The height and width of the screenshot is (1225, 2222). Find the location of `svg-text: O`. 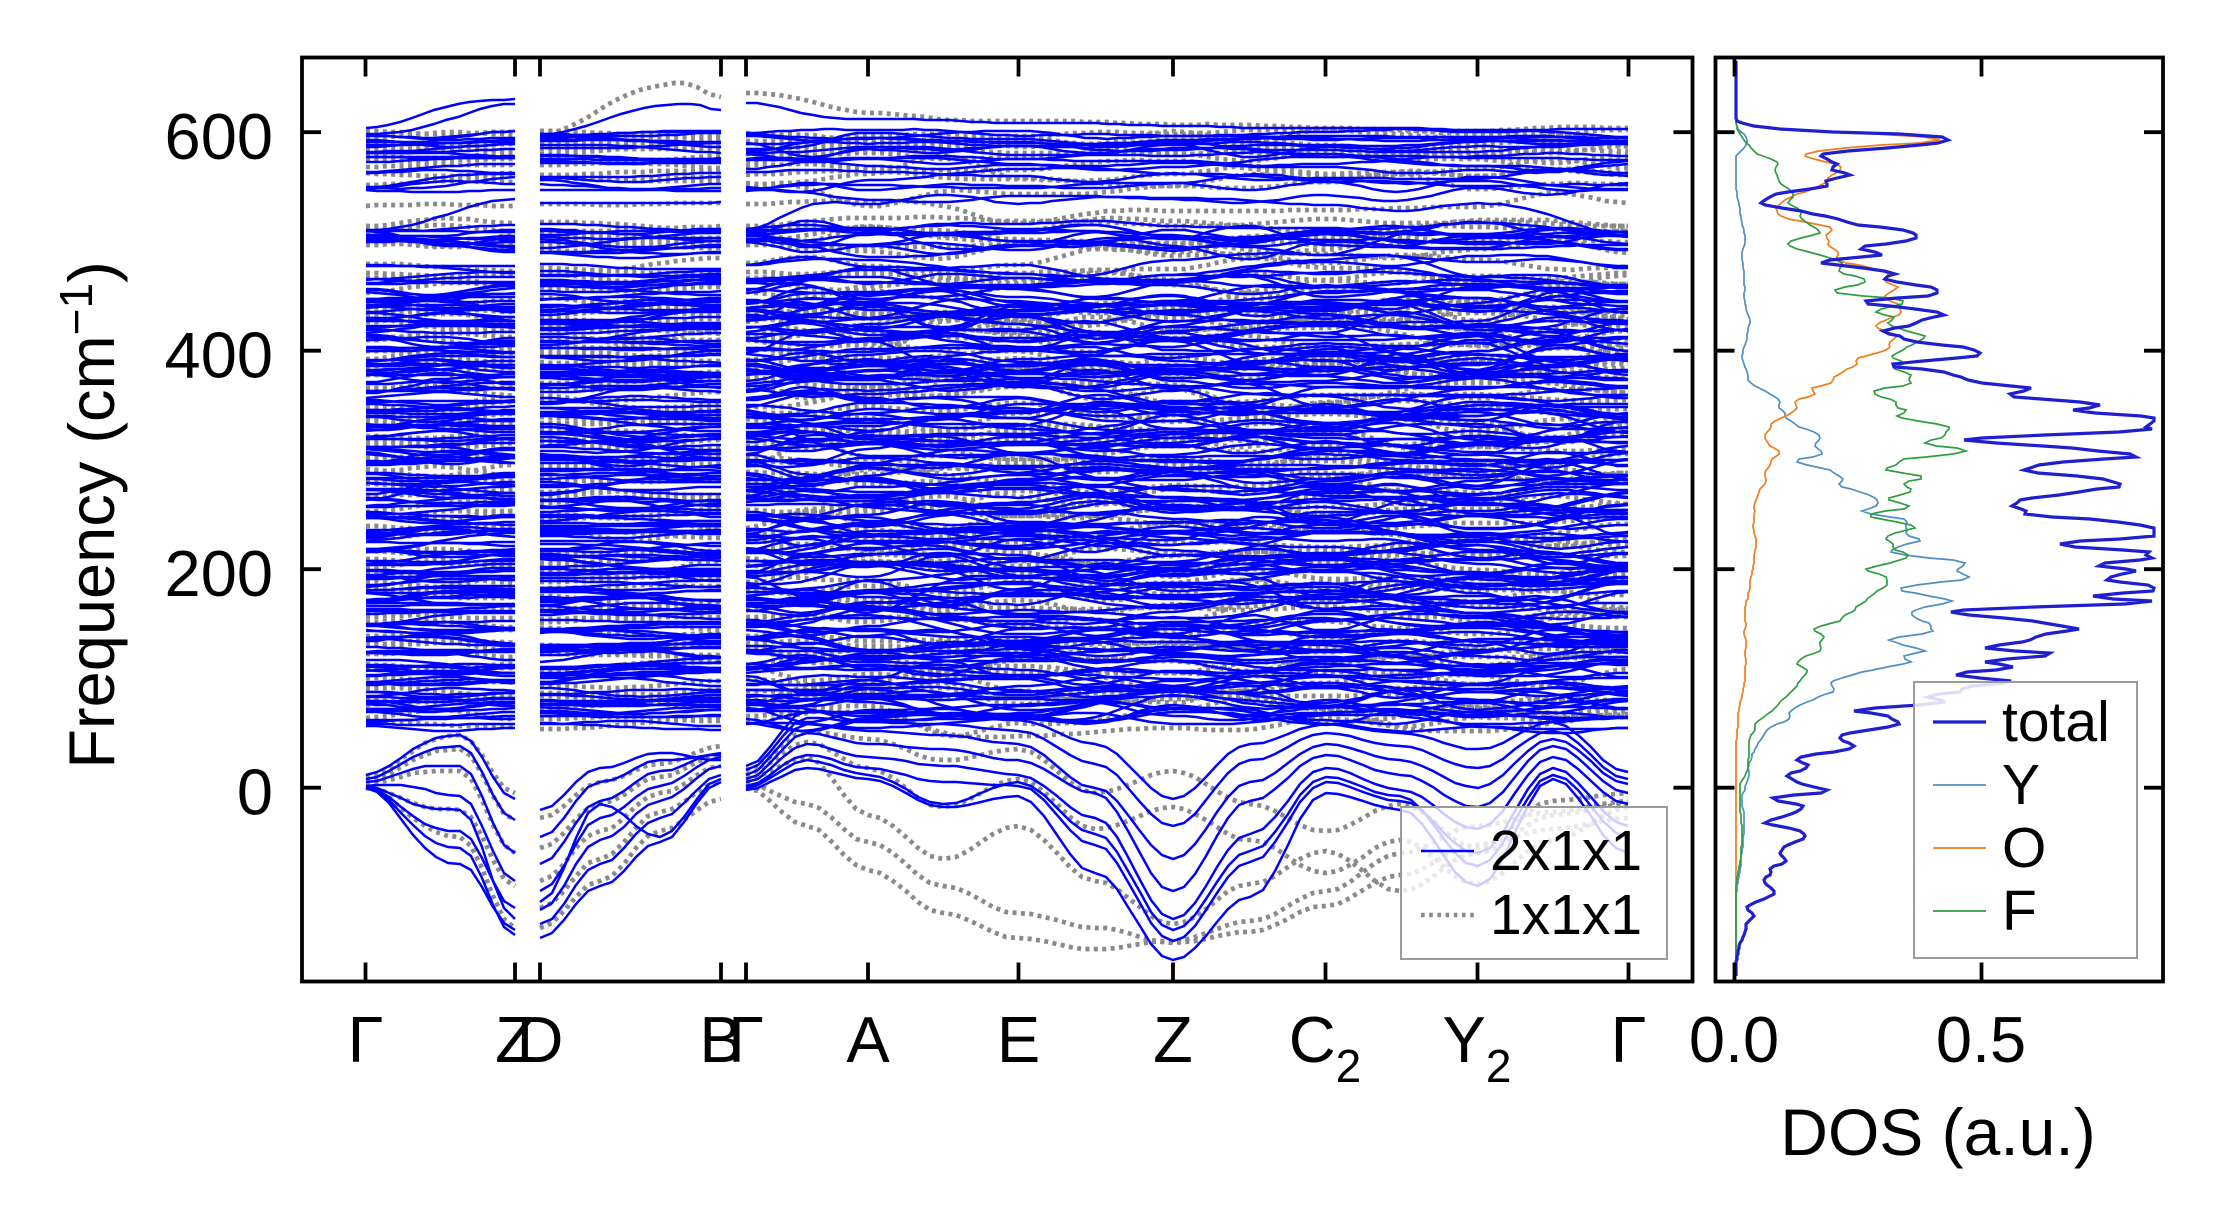

svg-text: O is located at coordinates (2024, 848).